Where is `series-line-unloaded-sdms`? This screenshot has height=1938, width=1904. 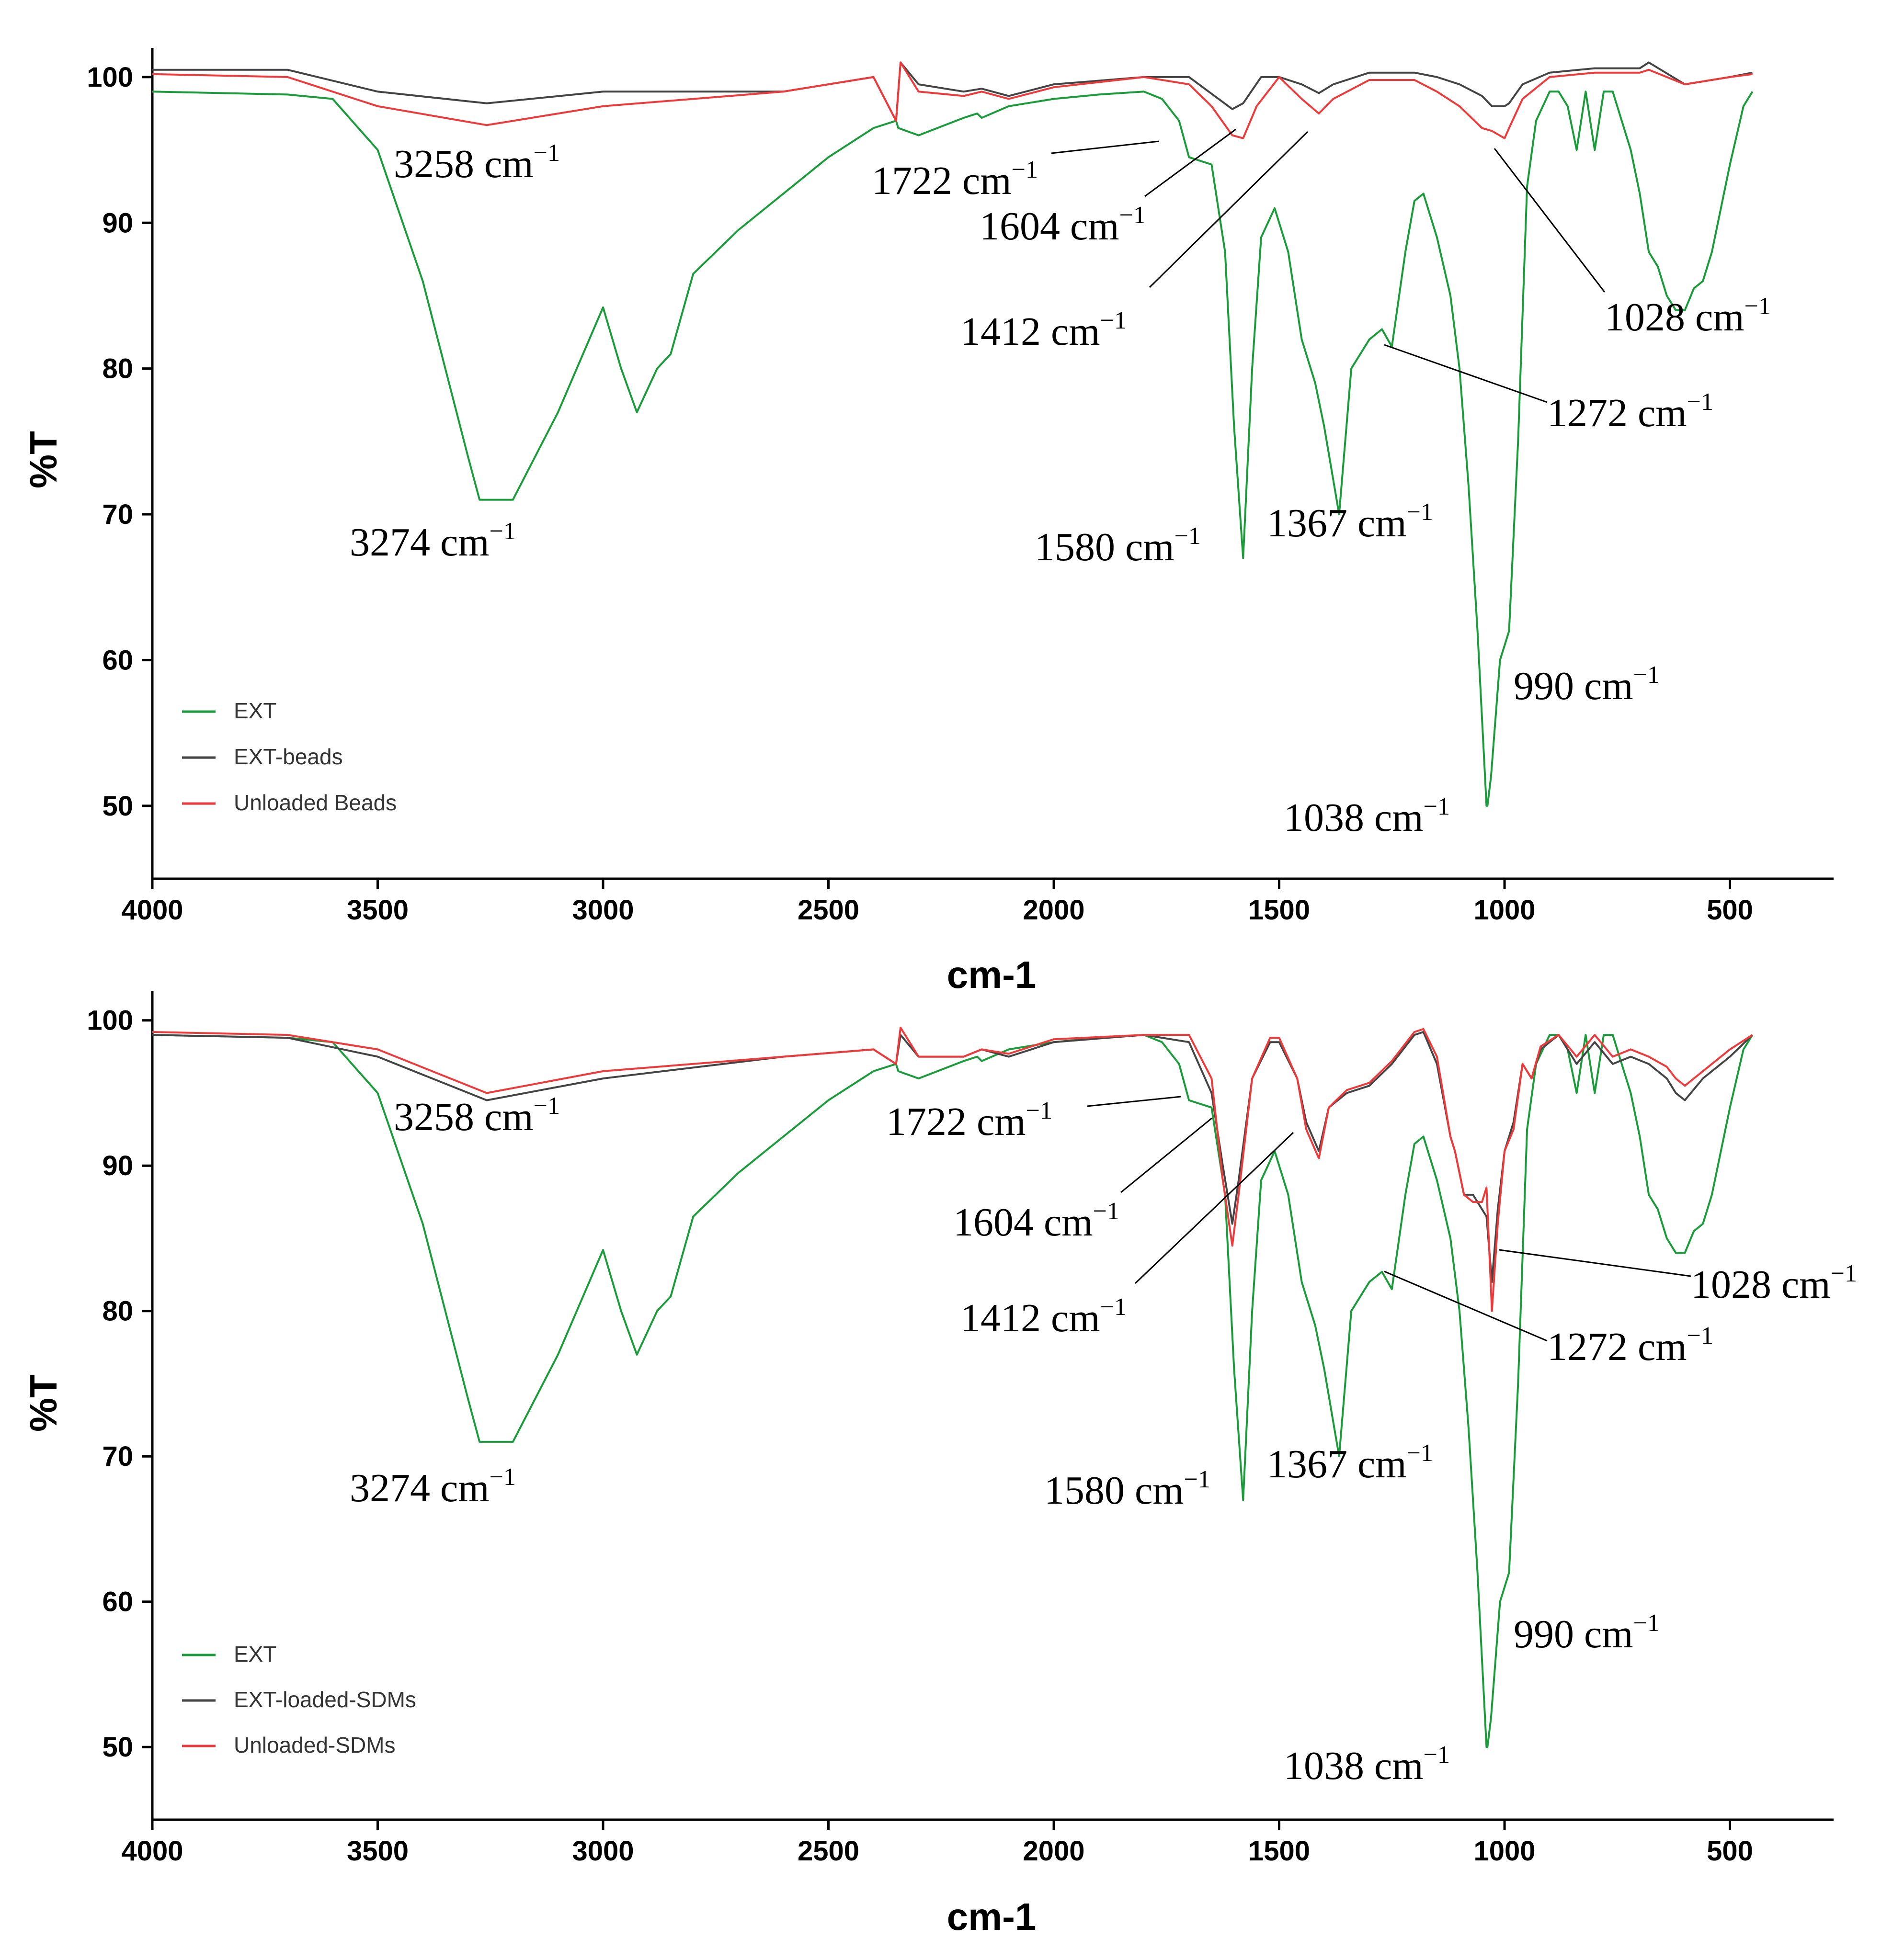
series-line-unloaded-sdms is located at coordinates (952, 1169).